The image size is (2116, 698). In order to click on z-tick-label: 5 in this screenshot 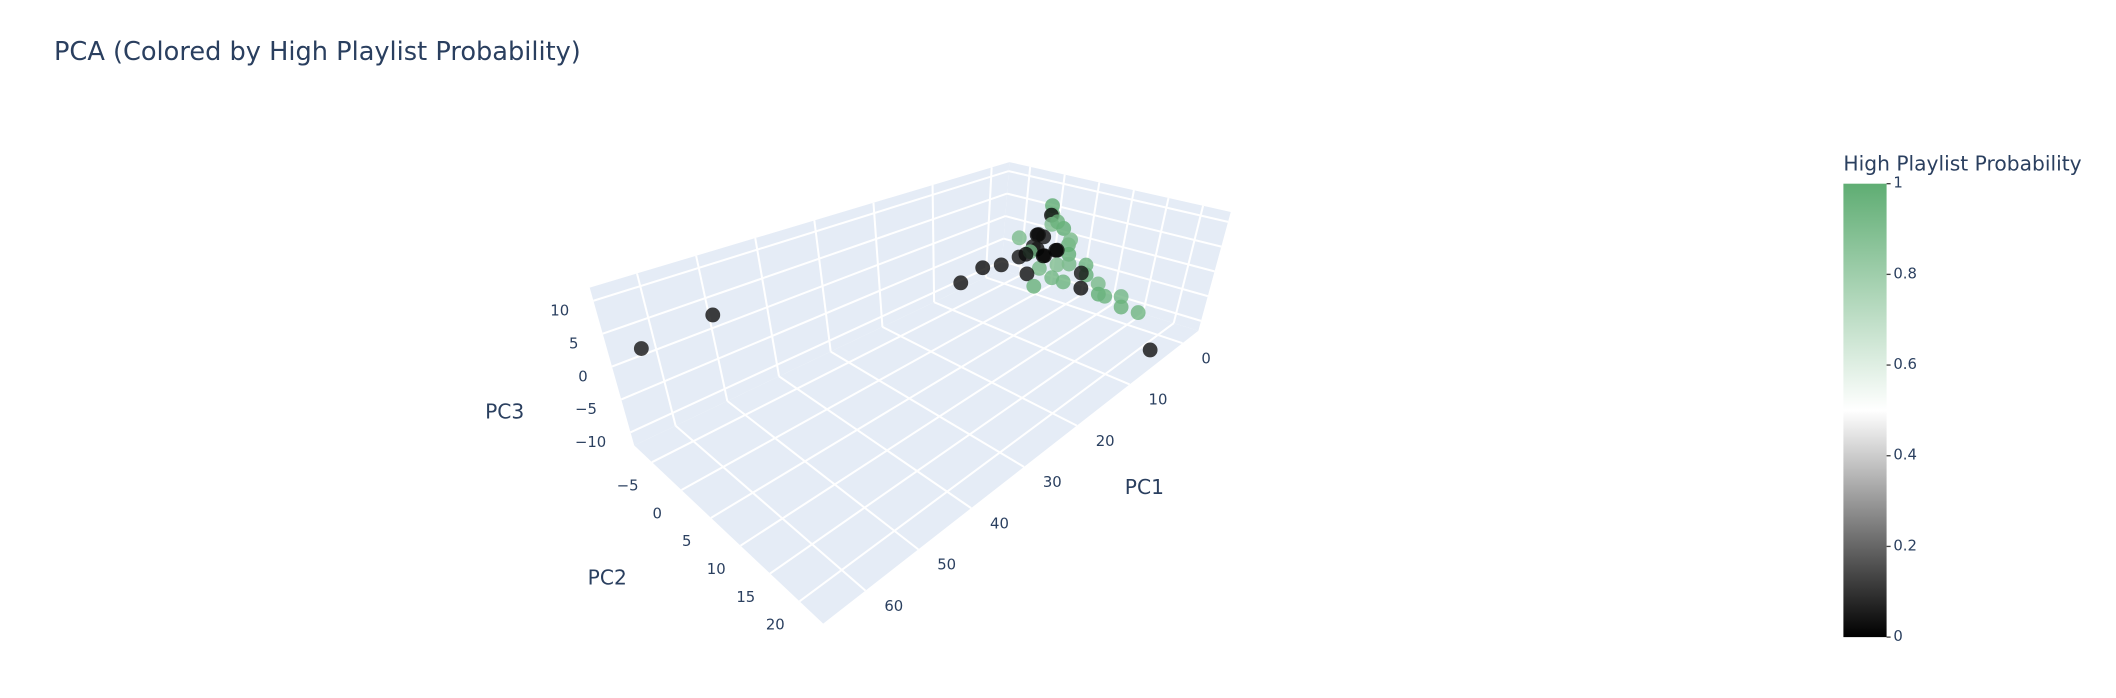, I will do `click(573, 343)`.